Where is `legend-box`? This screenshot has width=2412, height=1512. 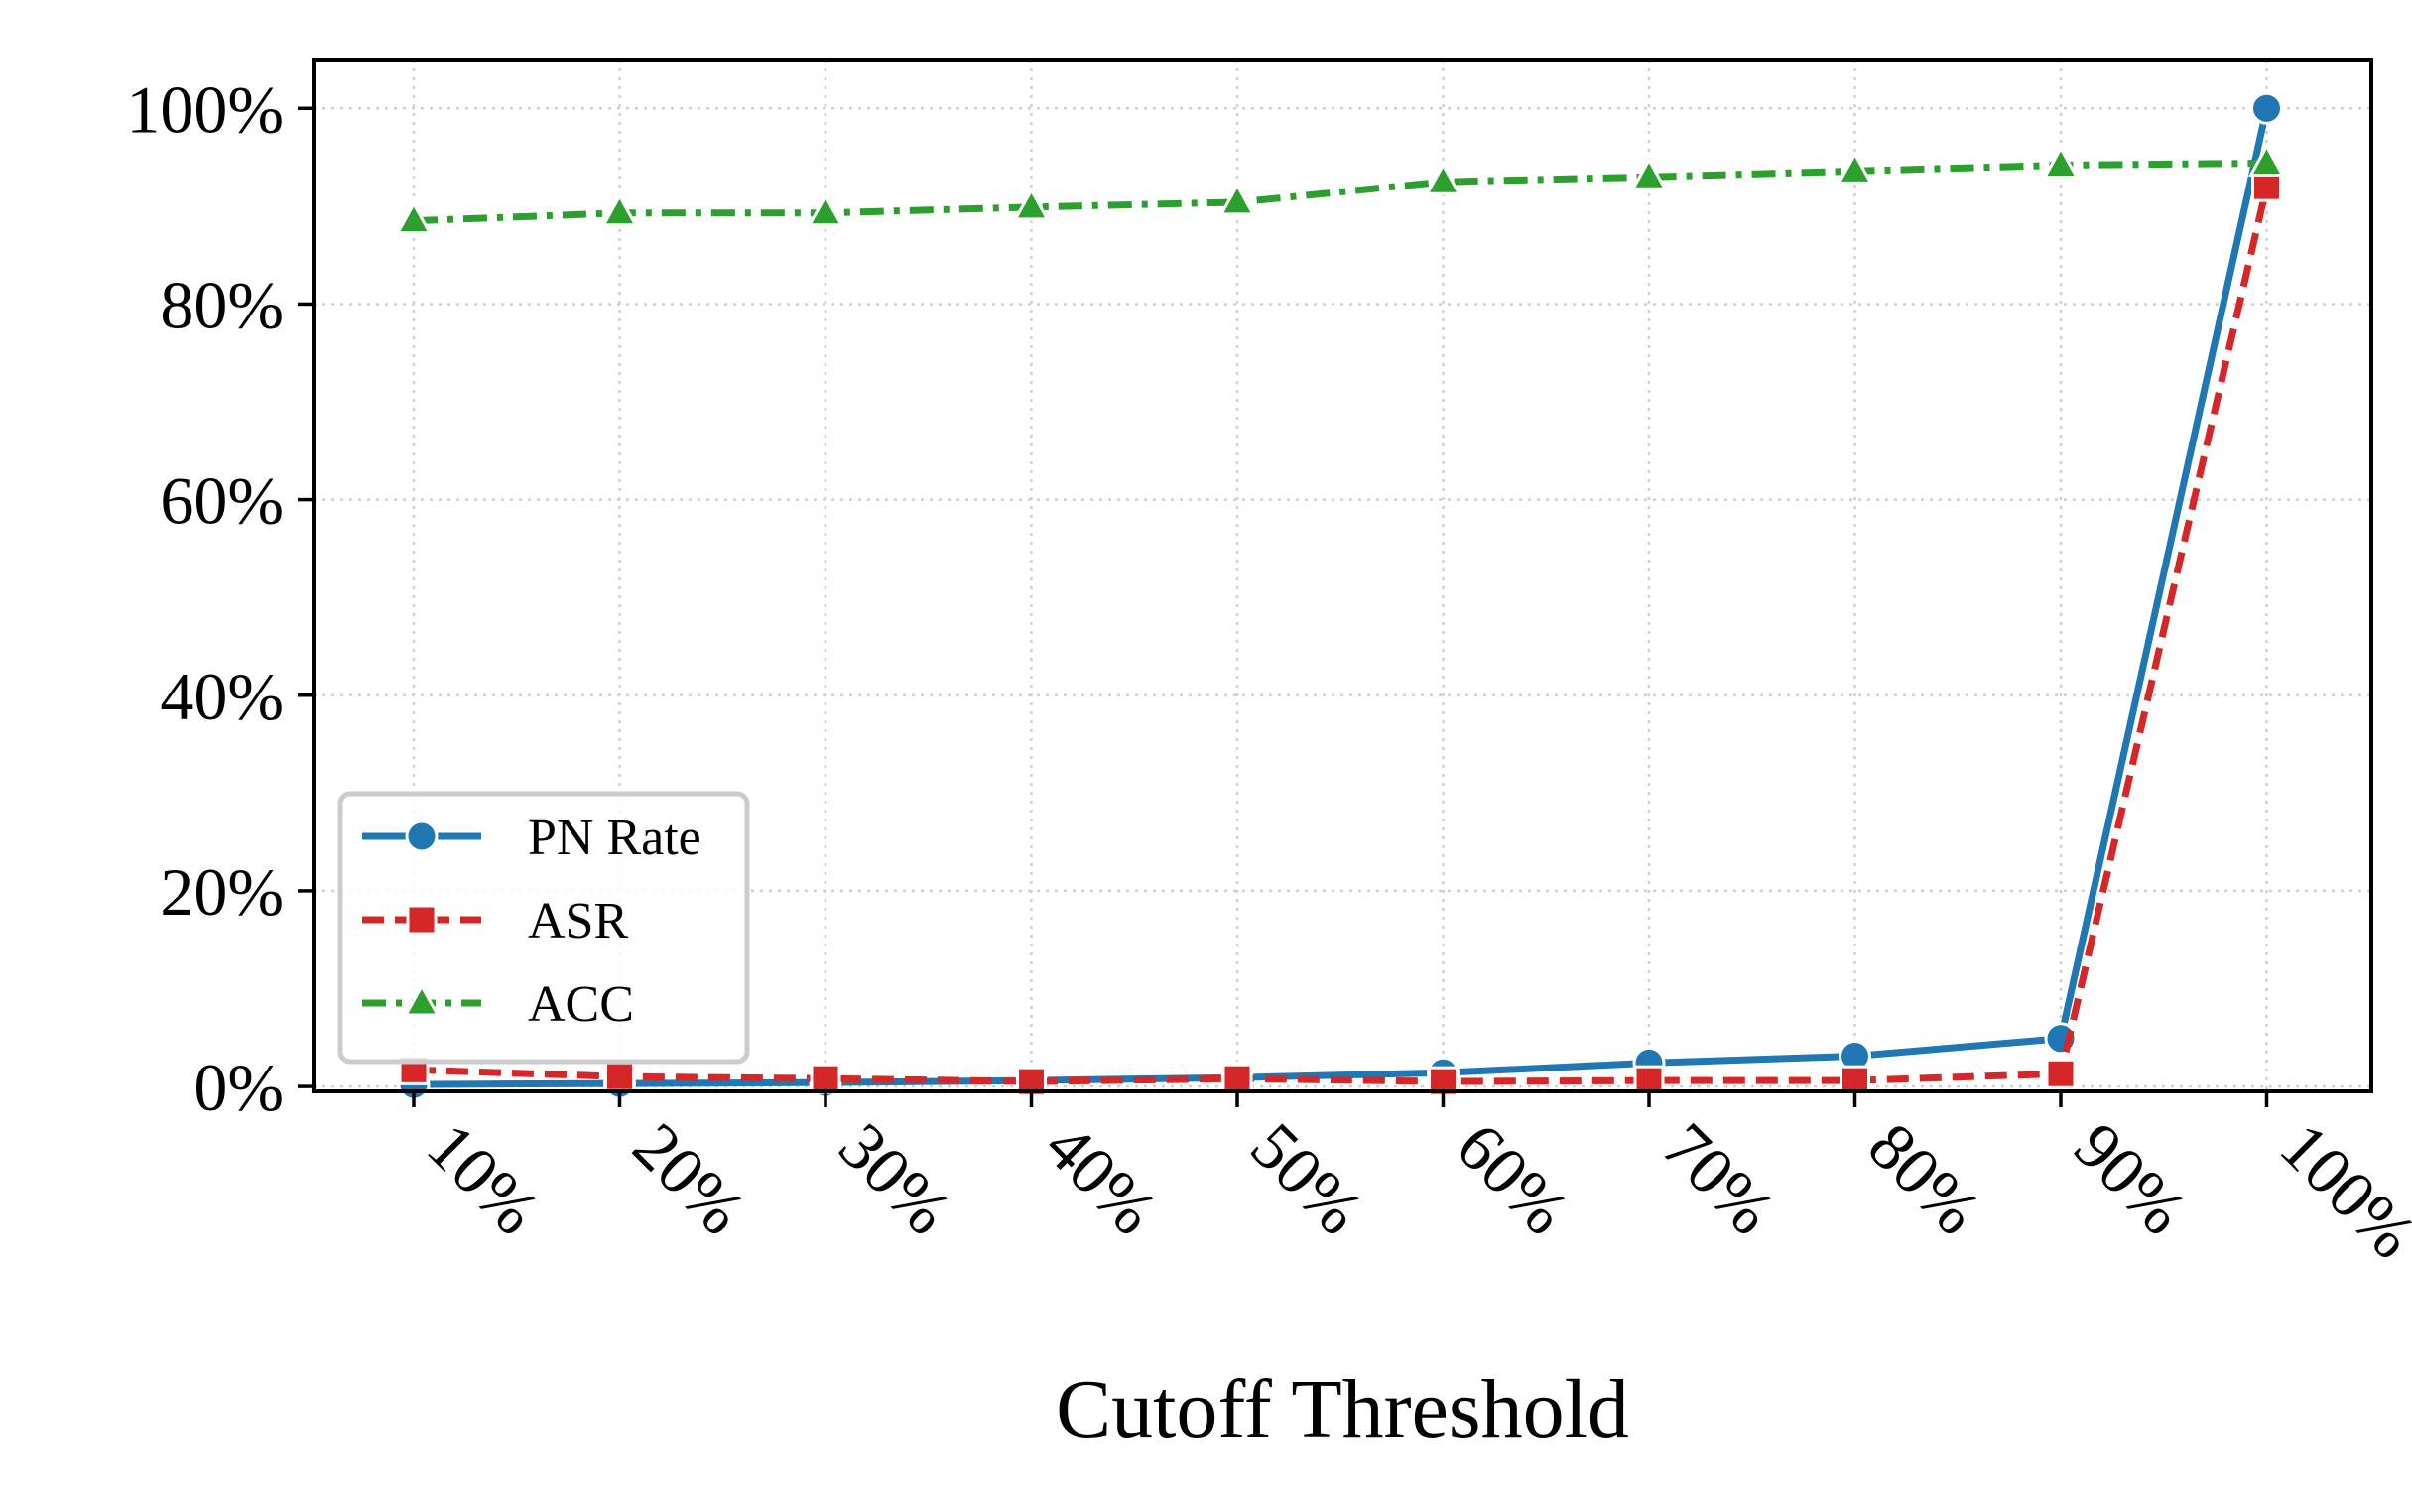 legend-box is located at coordinates (543, 928).